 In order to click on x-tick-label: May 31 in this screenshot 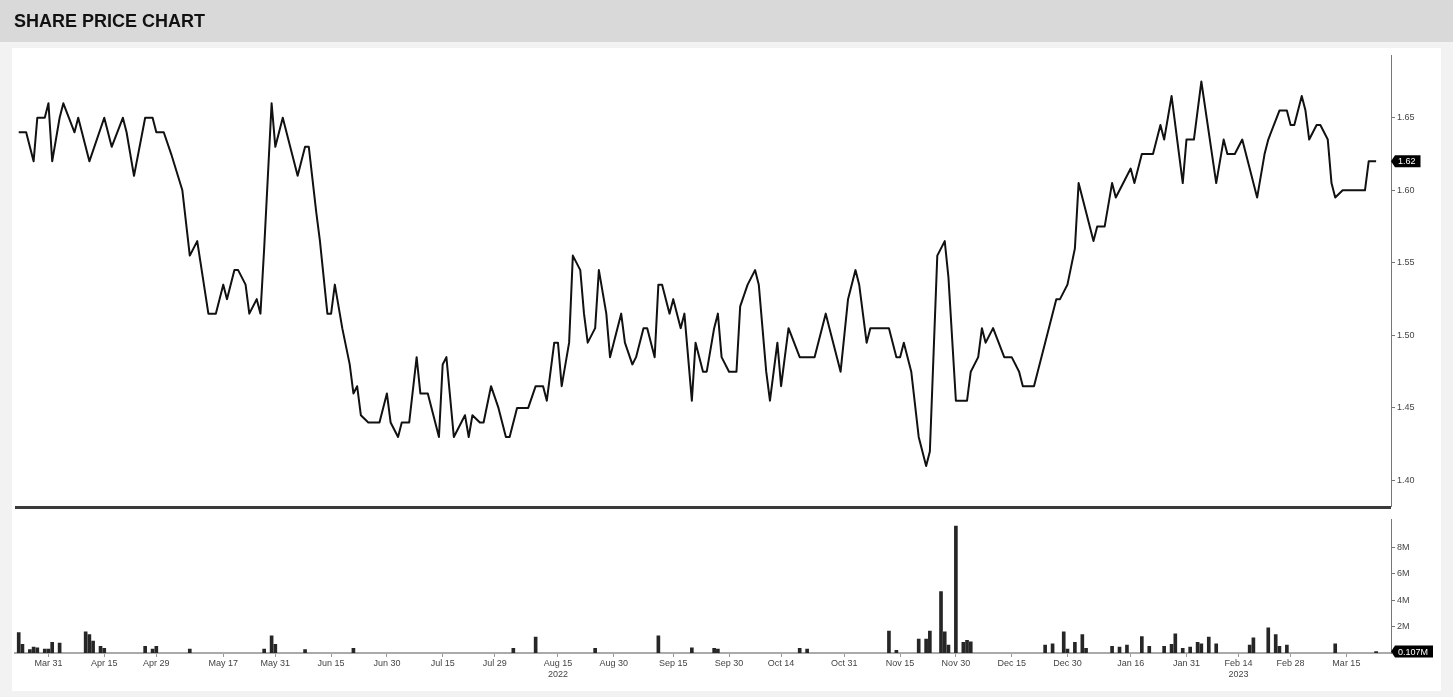, I will do `click(275, 662)`.